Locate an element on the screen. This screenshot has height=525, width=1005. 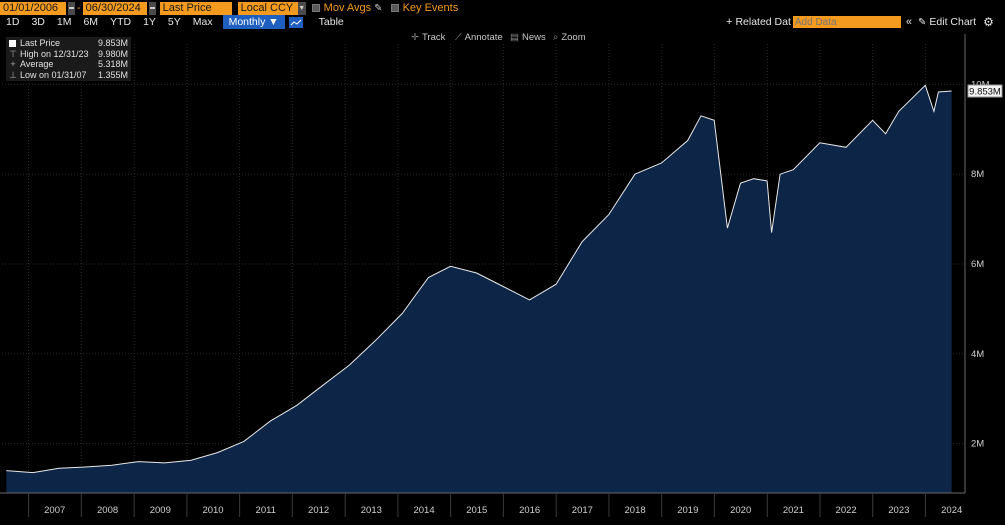
period-max: Max is located at coordinates (202, 22).